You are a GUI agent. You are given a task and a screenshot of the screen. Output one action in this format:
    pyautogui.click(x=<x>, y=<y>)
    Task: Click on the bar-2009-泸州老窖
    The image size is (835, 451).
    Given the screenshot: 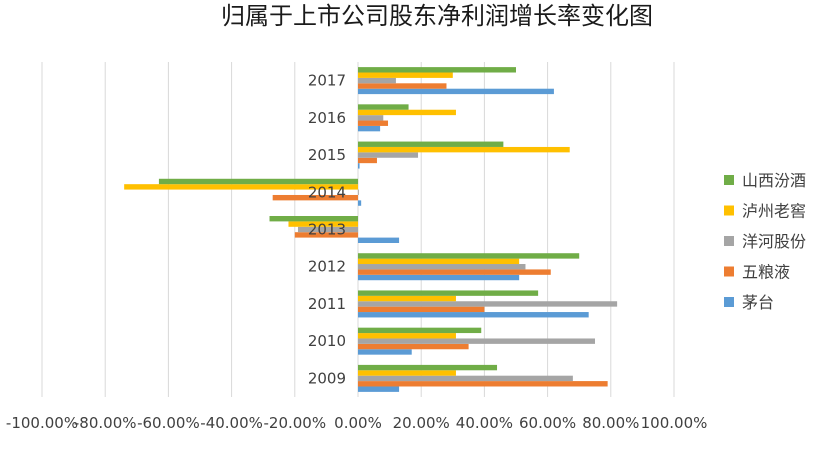 What is the action you would take?
    pyautogui.click(x=407, y=373)
    